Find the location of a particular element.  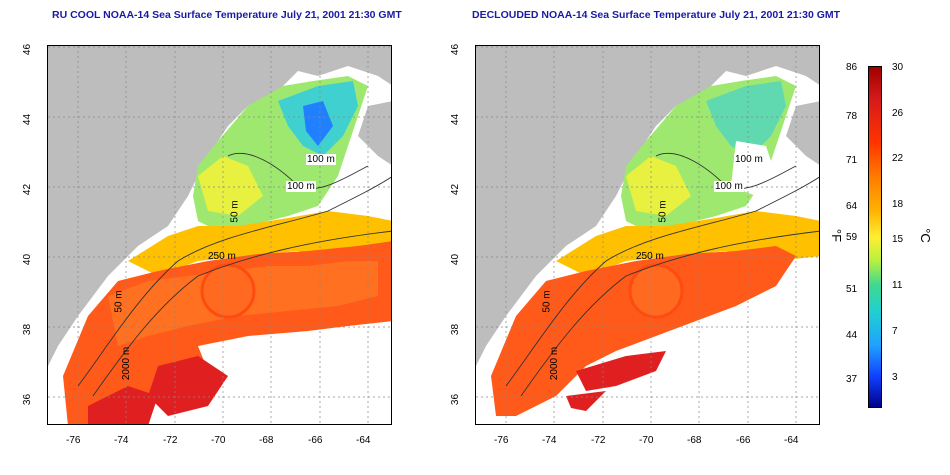

fahrenheit-tick: 37 is located at coordinates (852, 379).